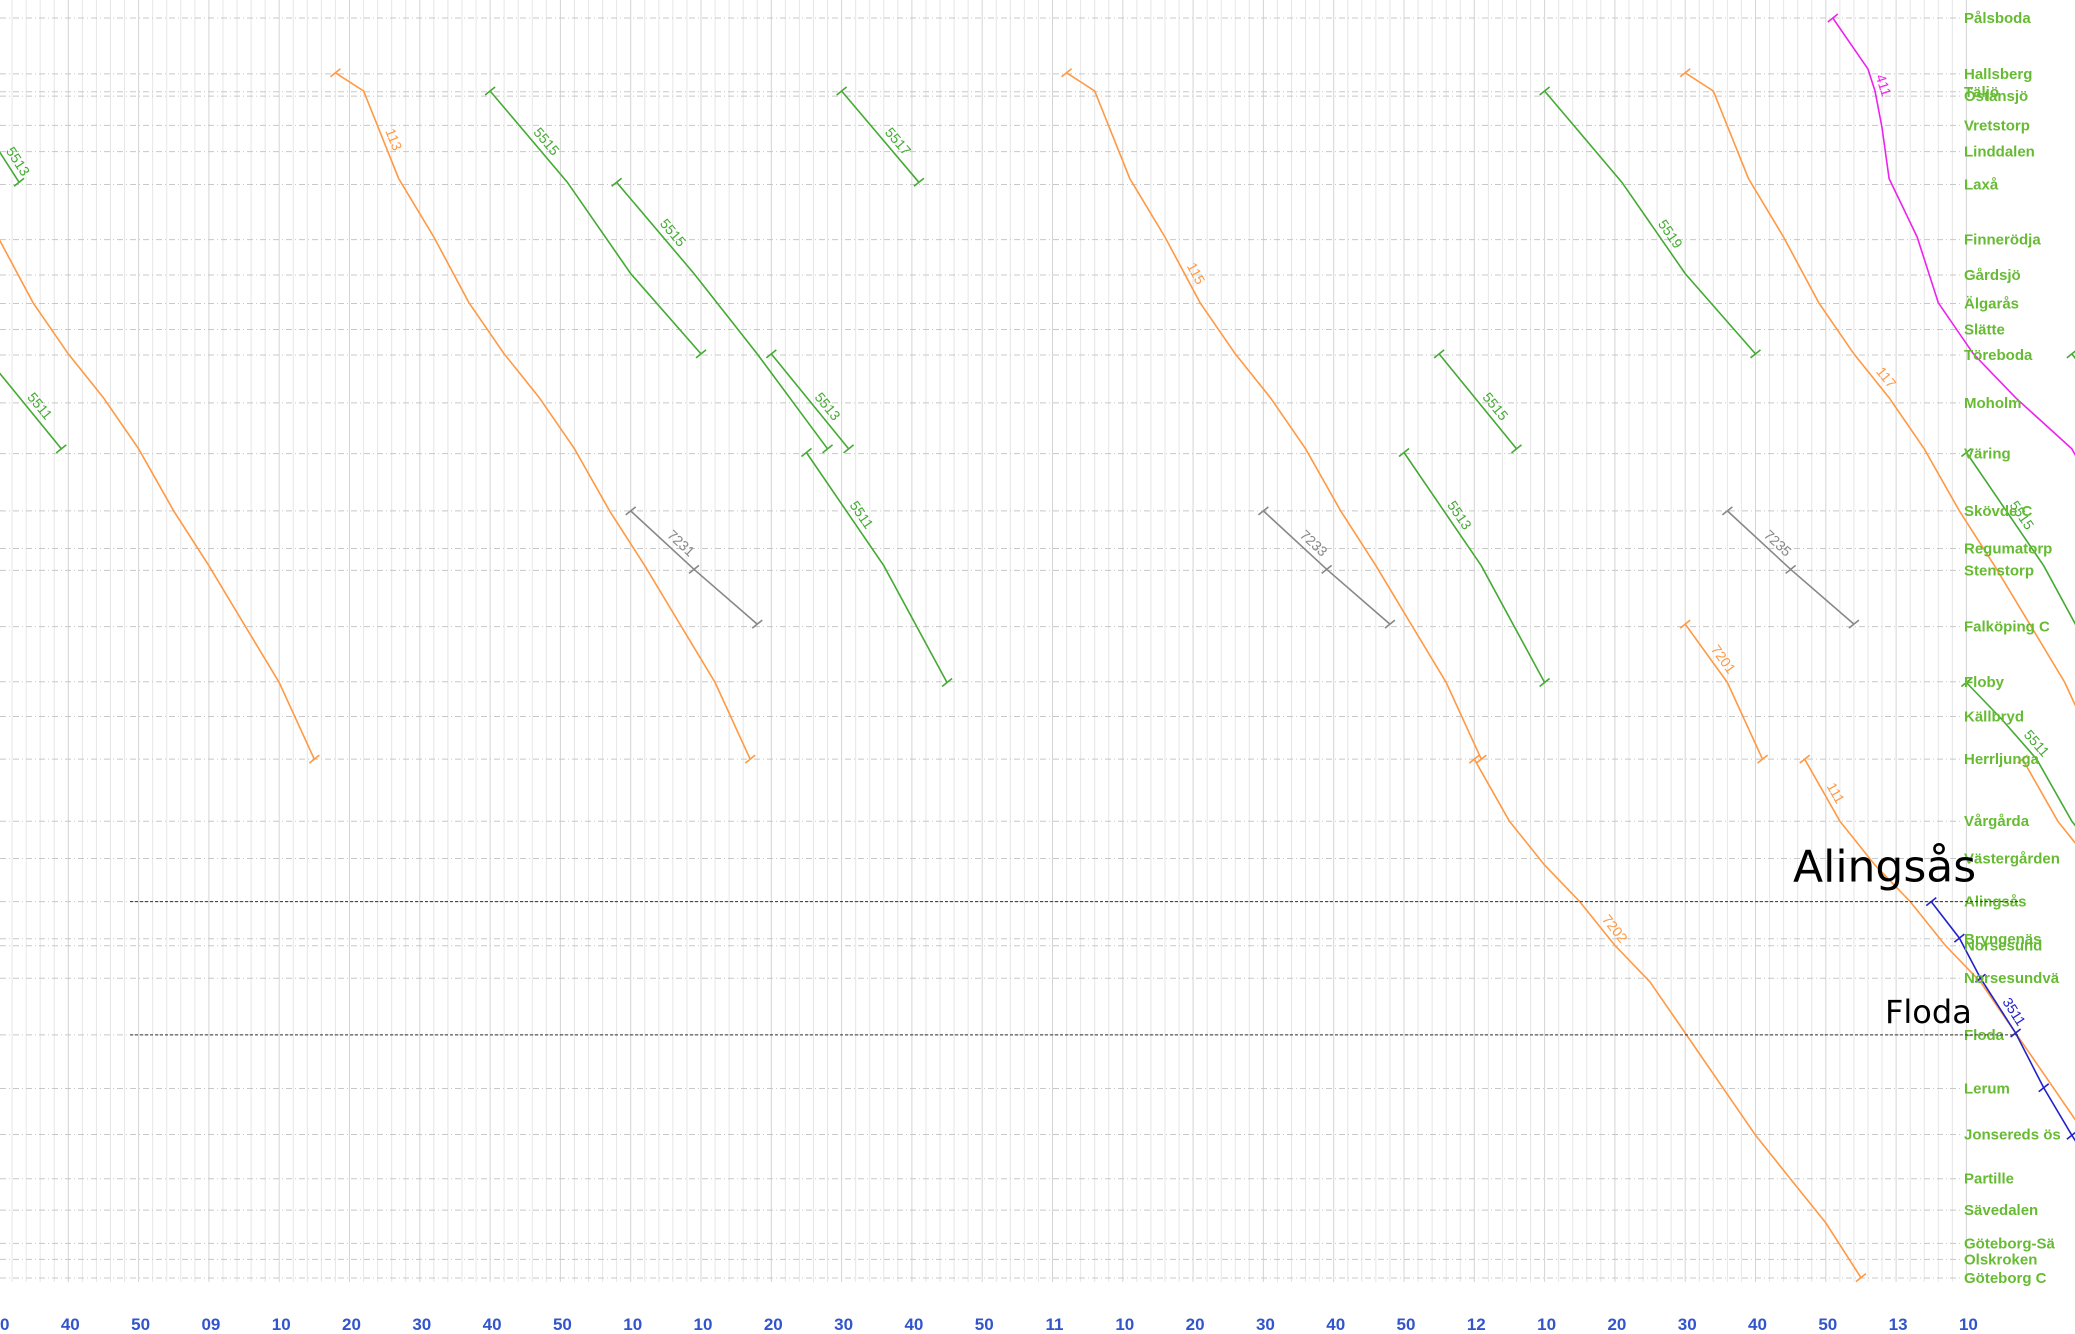 The width and height of the screenshot is (2075, 1334). I want to click on station-label: Göteborg C, so click(2005, 1278).